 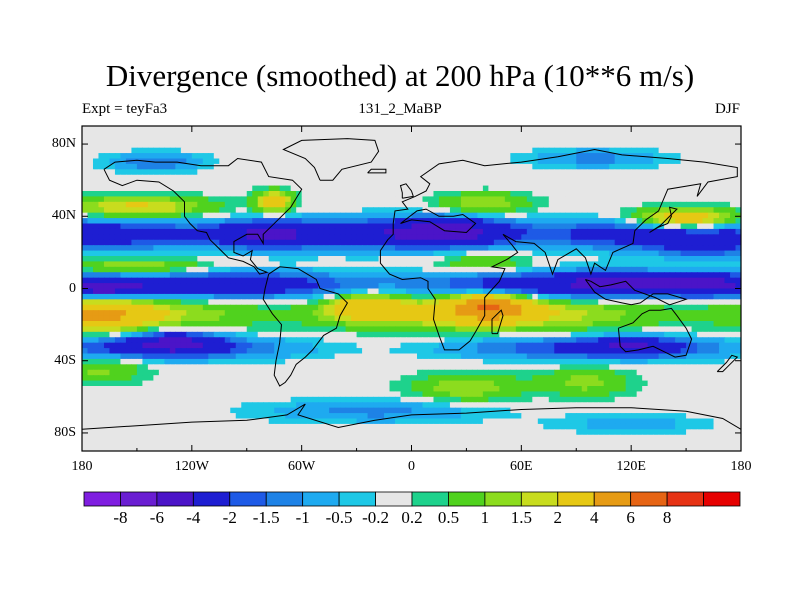 What do you see at coordinates (120, 517) in the screenshot?
I see `colorbar-level-label: -8` at bounding box center [120, 517].